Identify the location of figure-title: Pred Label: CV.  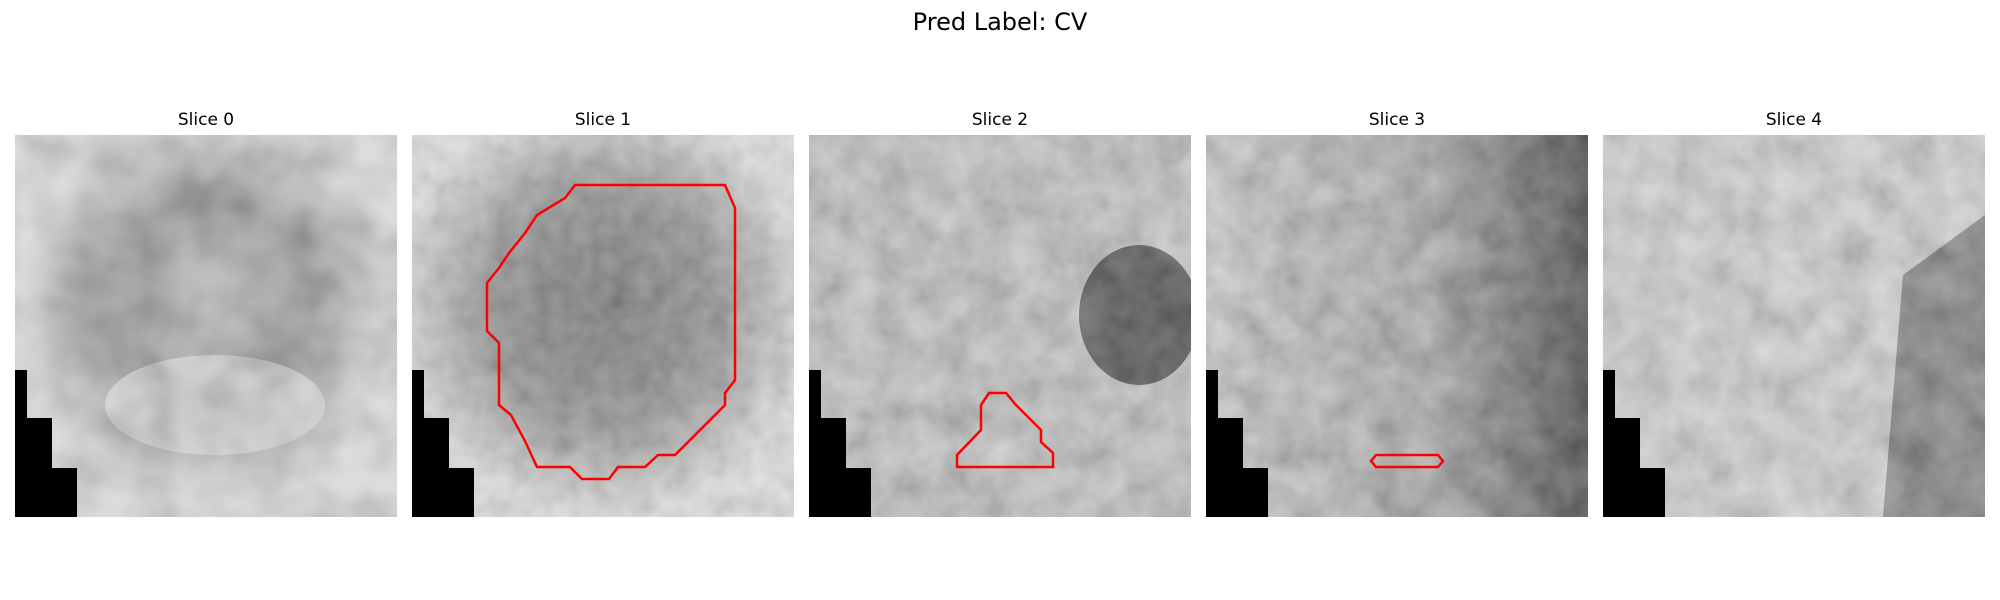
(1000, 22).